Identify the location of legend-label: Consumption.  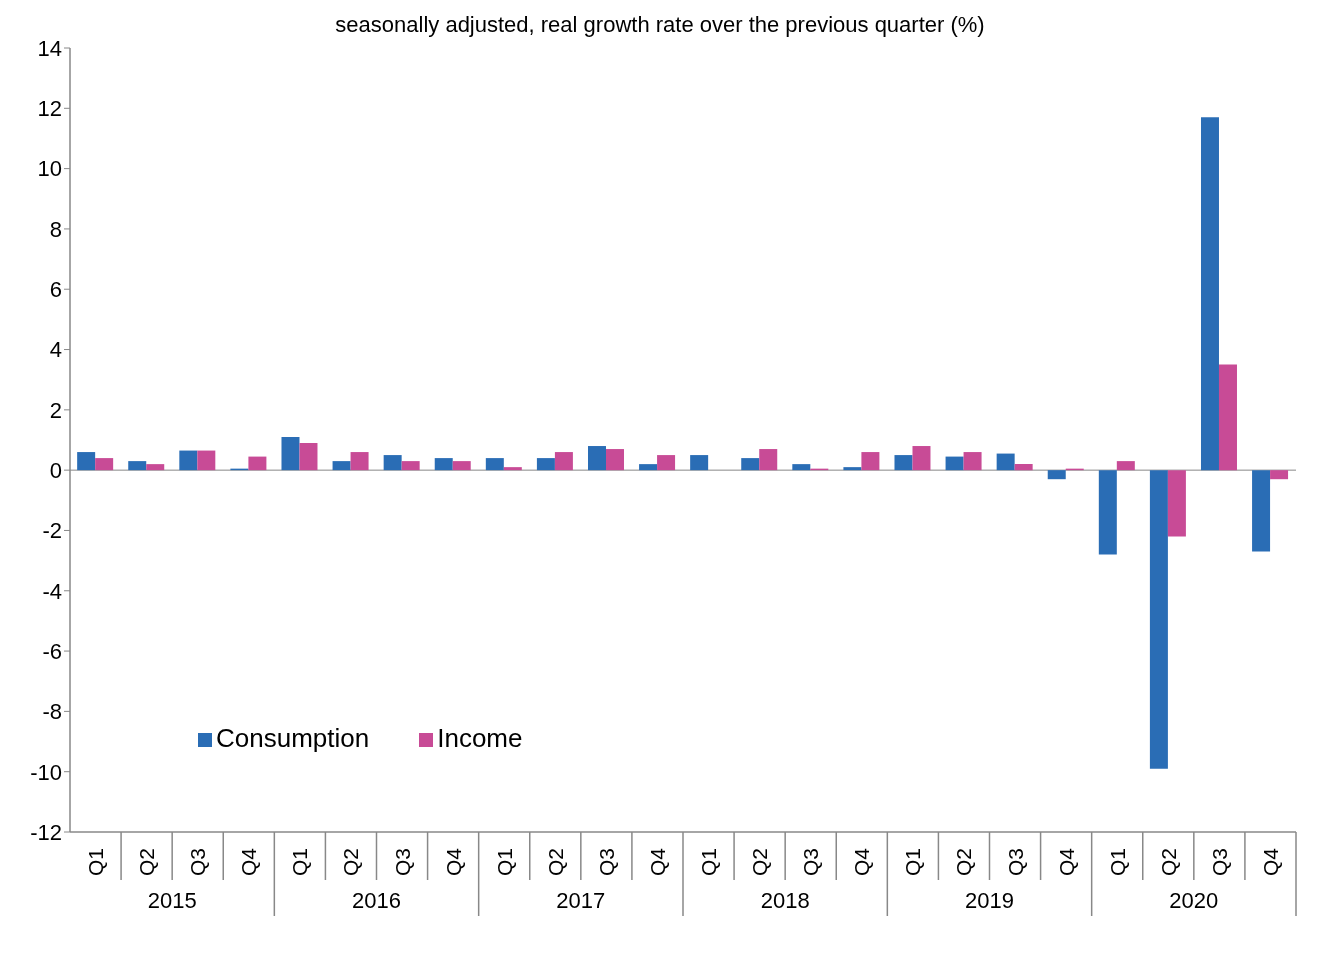
(293, 738).